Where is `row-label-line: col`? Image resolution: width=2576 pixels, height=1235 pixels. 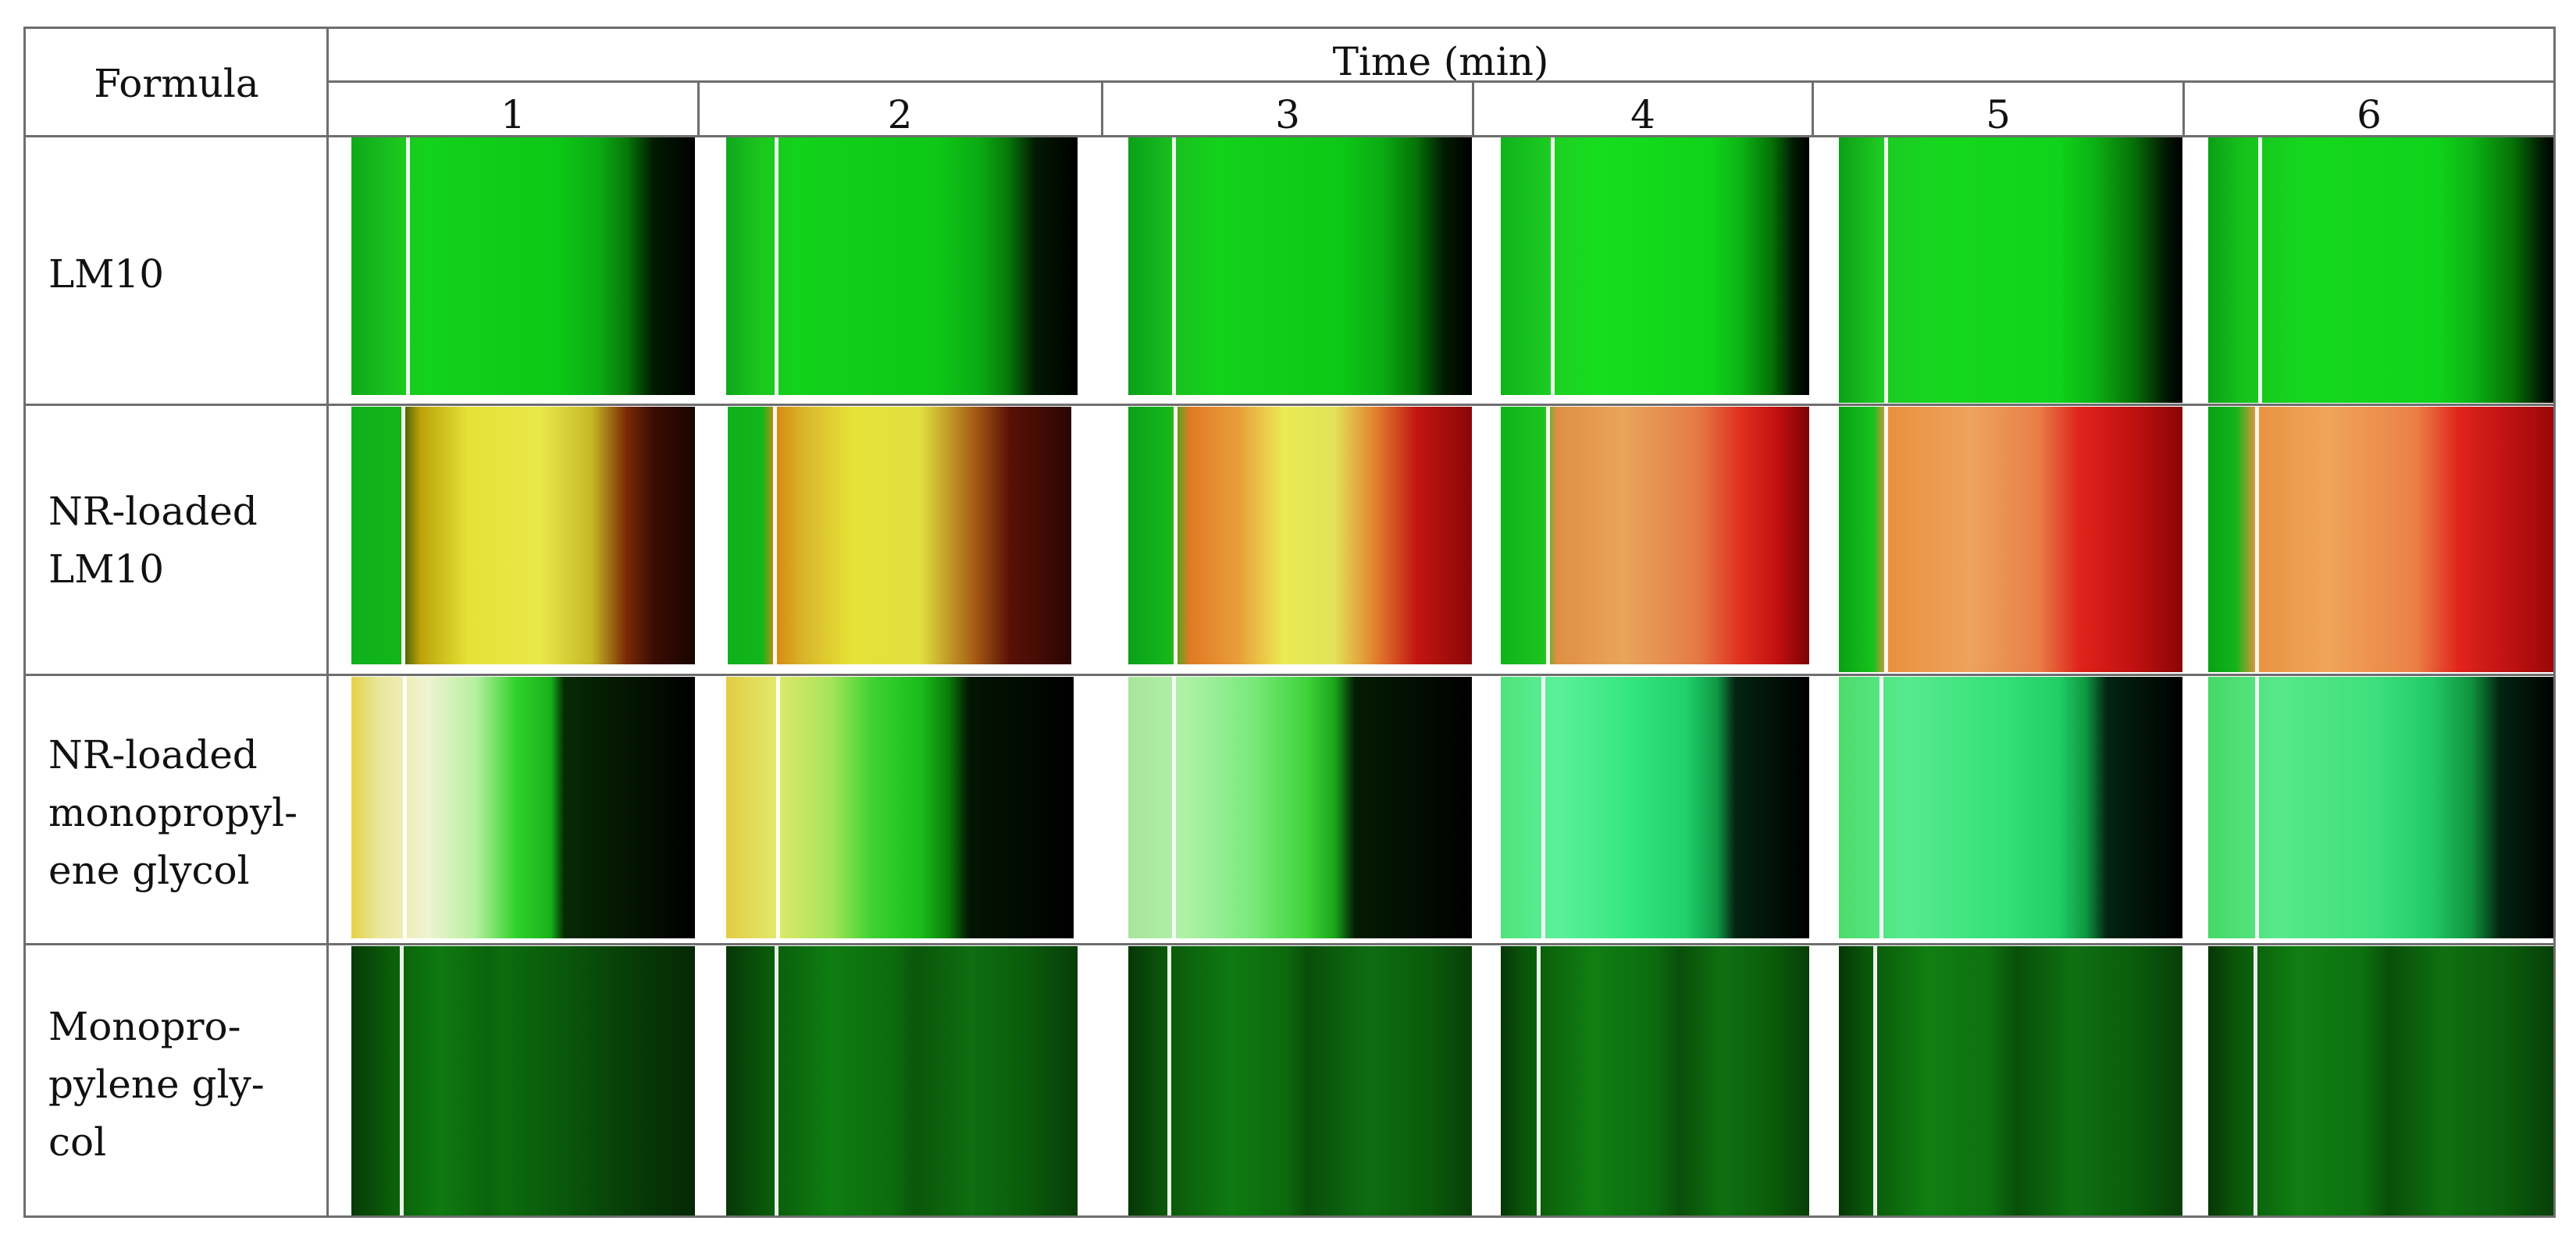
row-label-line: col is located at coordinates (77, 1142).